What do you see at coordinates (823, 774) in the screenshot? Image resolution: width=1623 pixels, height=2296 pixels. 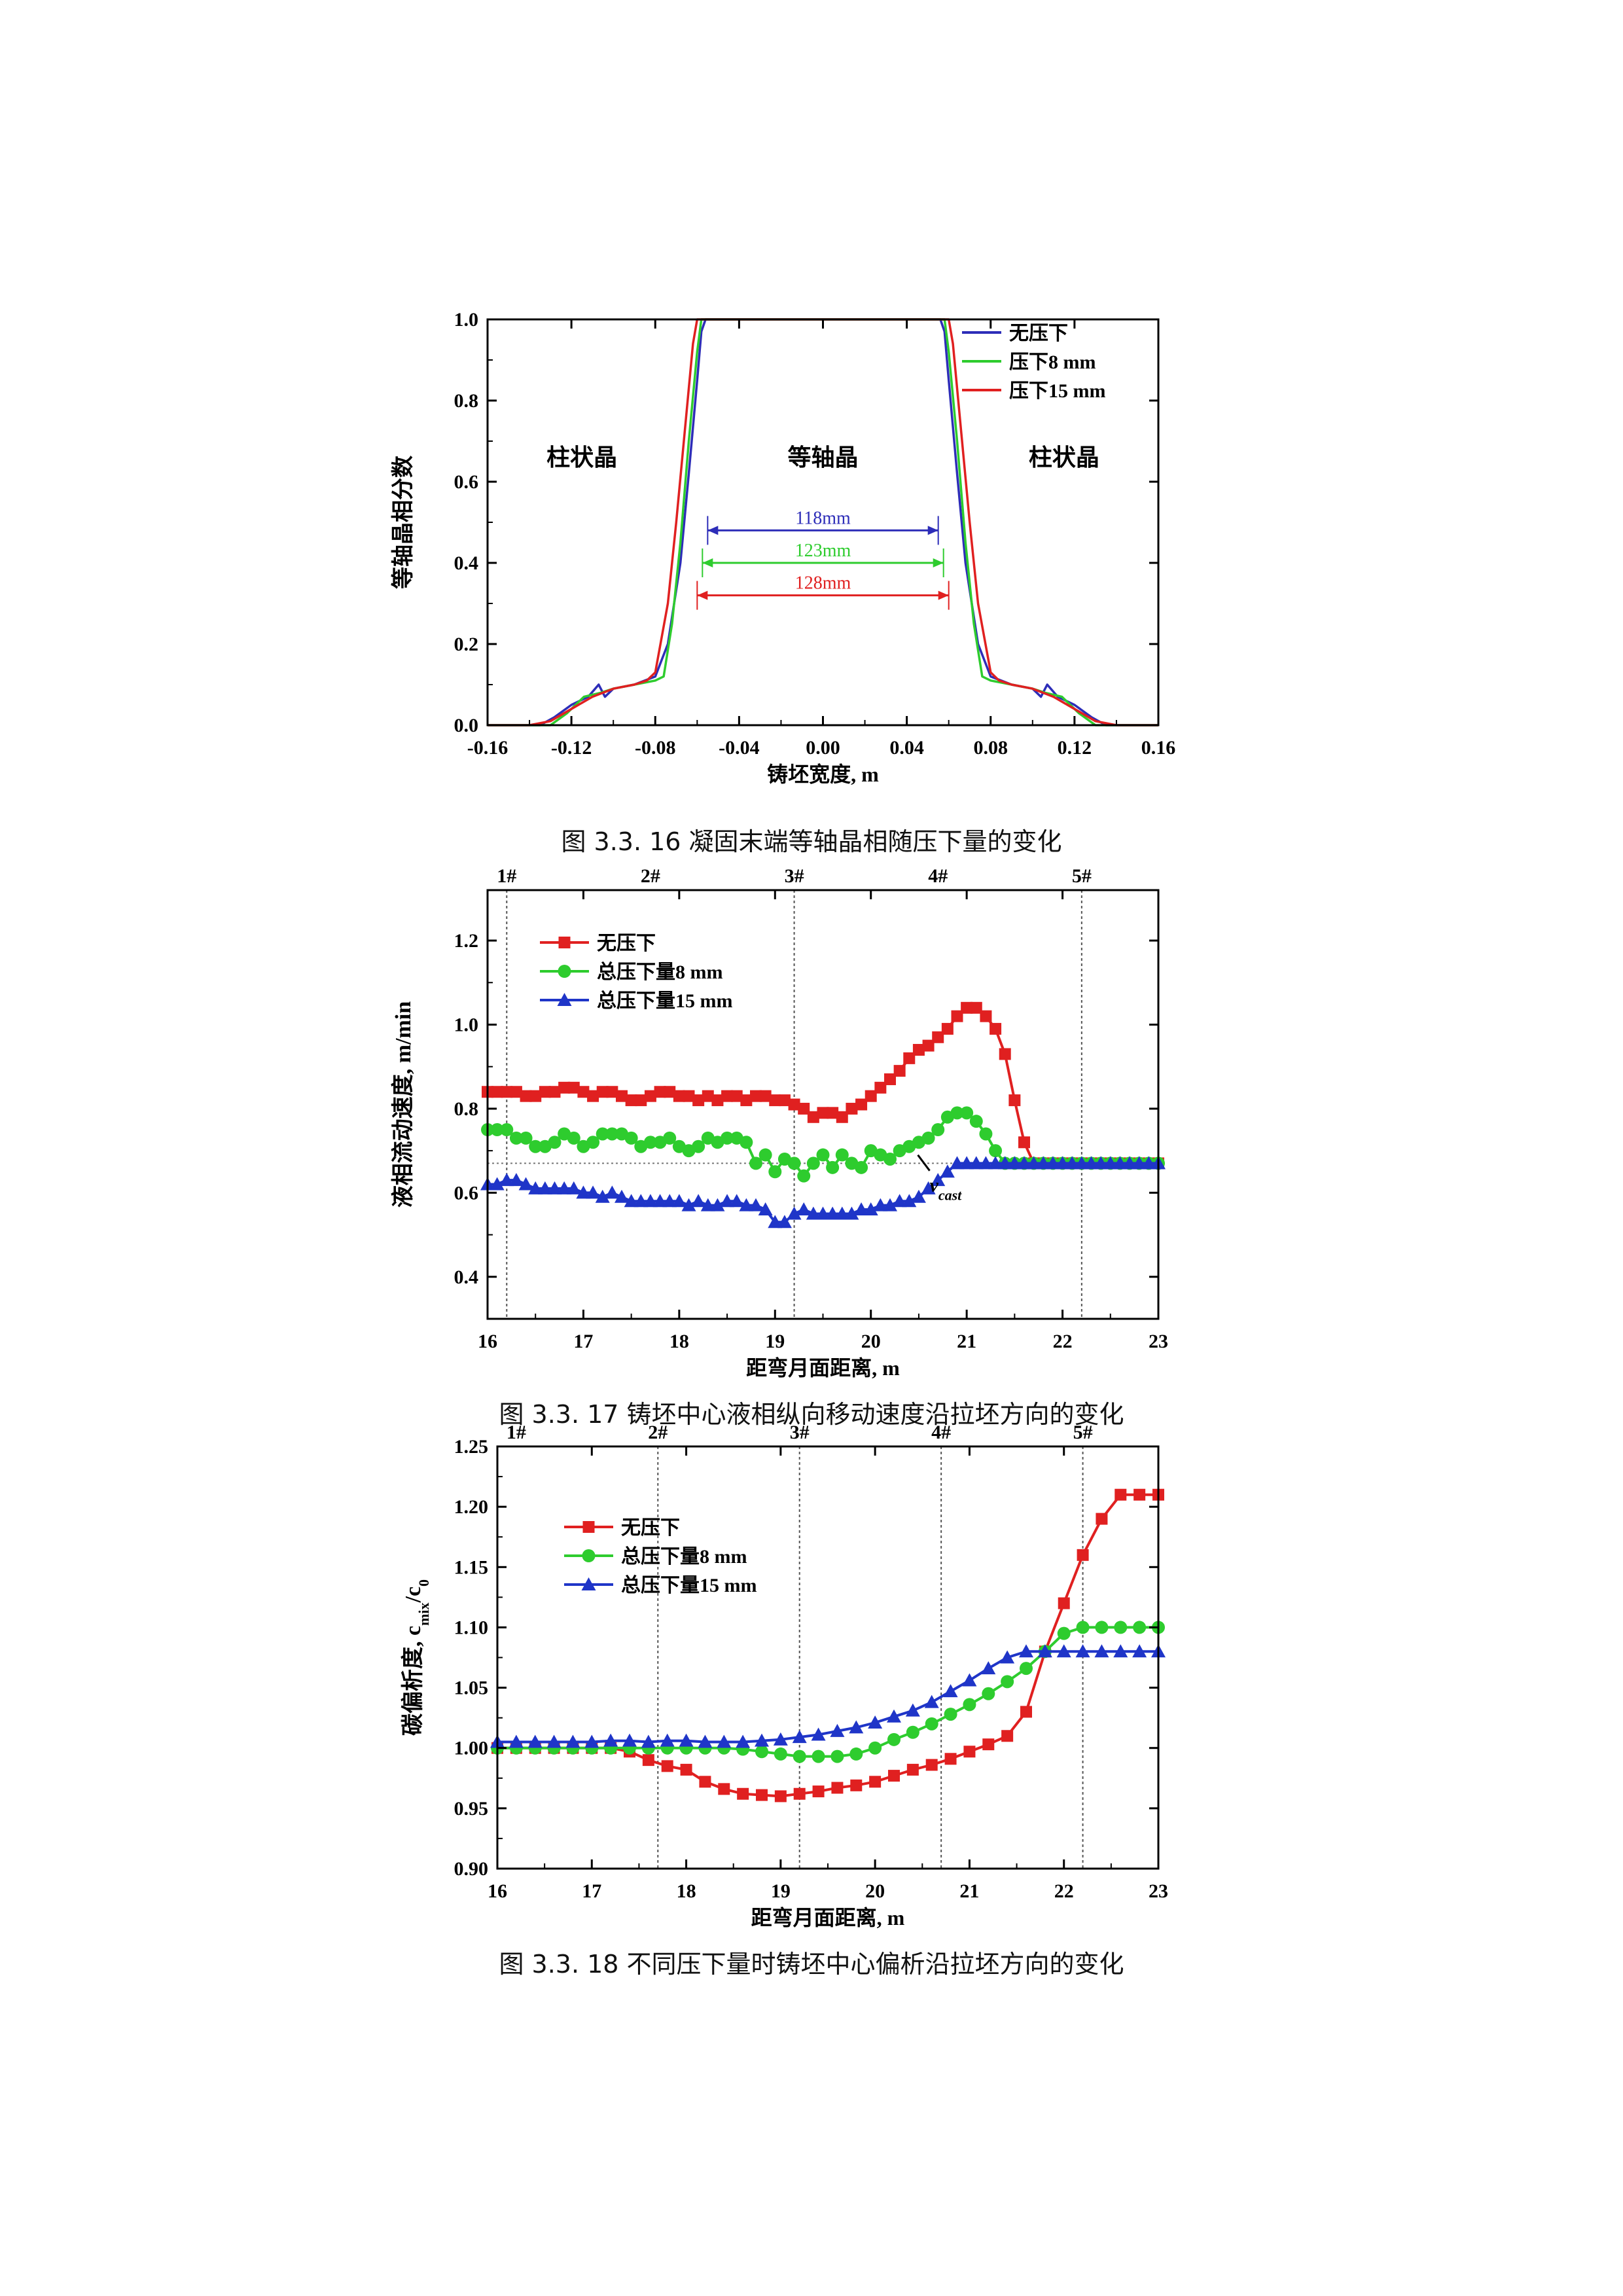 I see `x-axis-label: 铸坯宽度, m` at bounding box center [823, 774].